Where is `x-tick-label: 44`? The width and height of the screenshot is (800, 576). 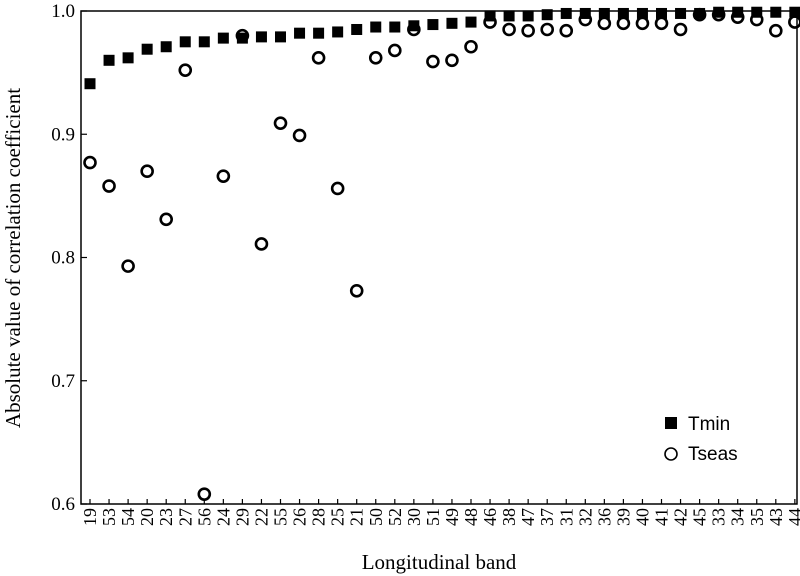
x-tick-label: 44 is located at coordinates (792, 517).